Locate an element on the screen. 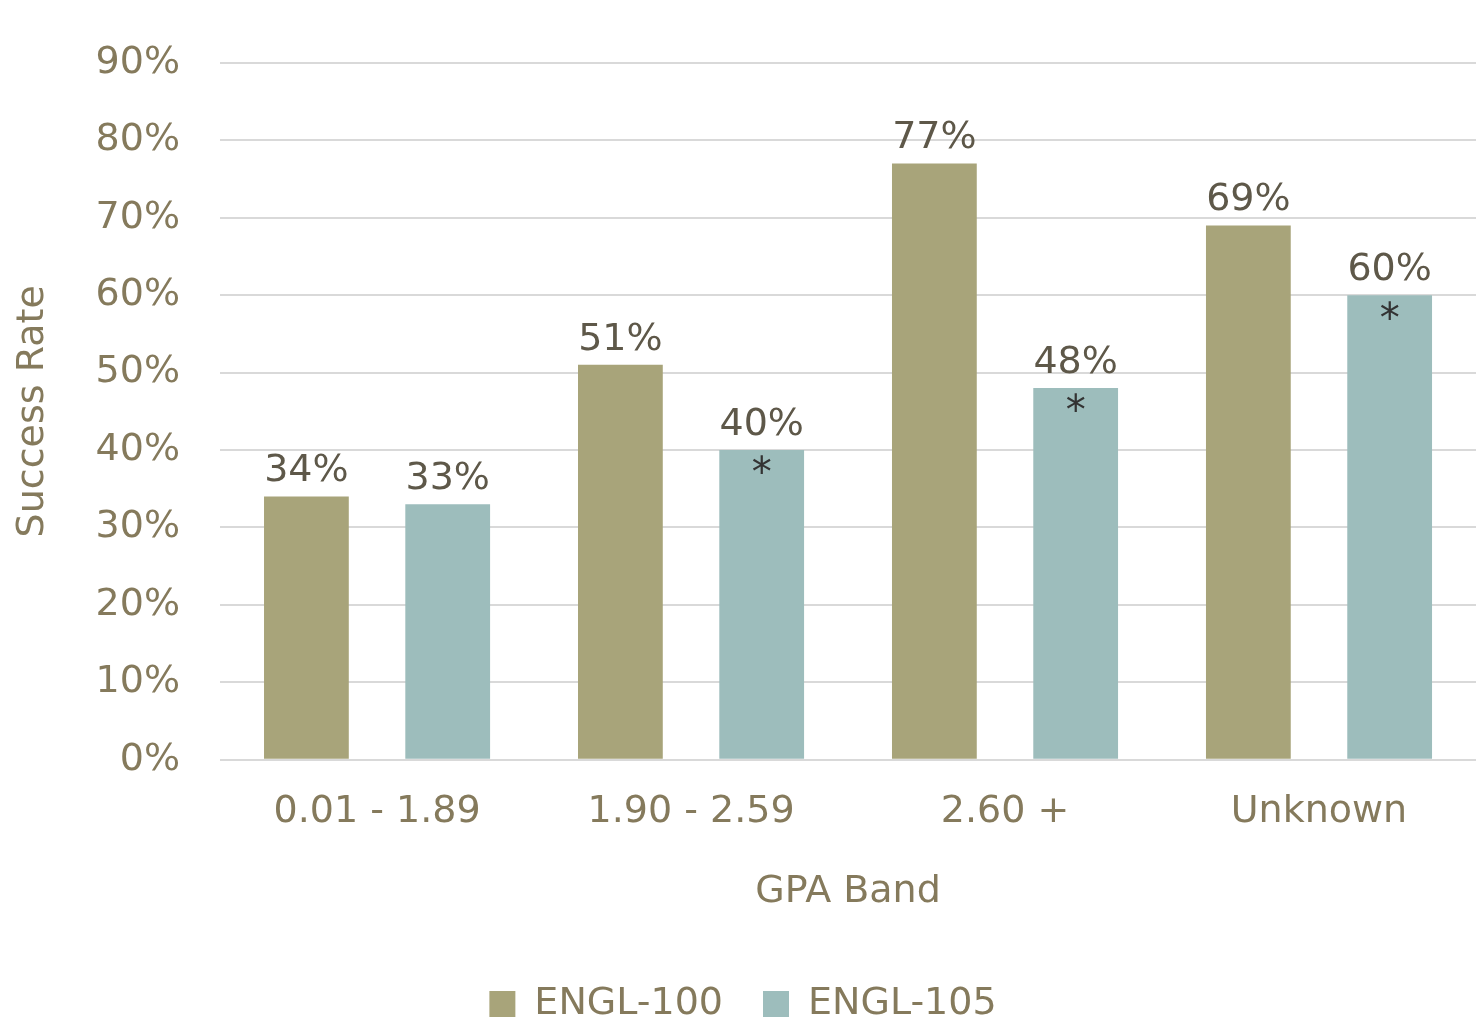 The image size is (1476, 1033). legend-label: ENGL-105 is located at coordinates (902, 1000).